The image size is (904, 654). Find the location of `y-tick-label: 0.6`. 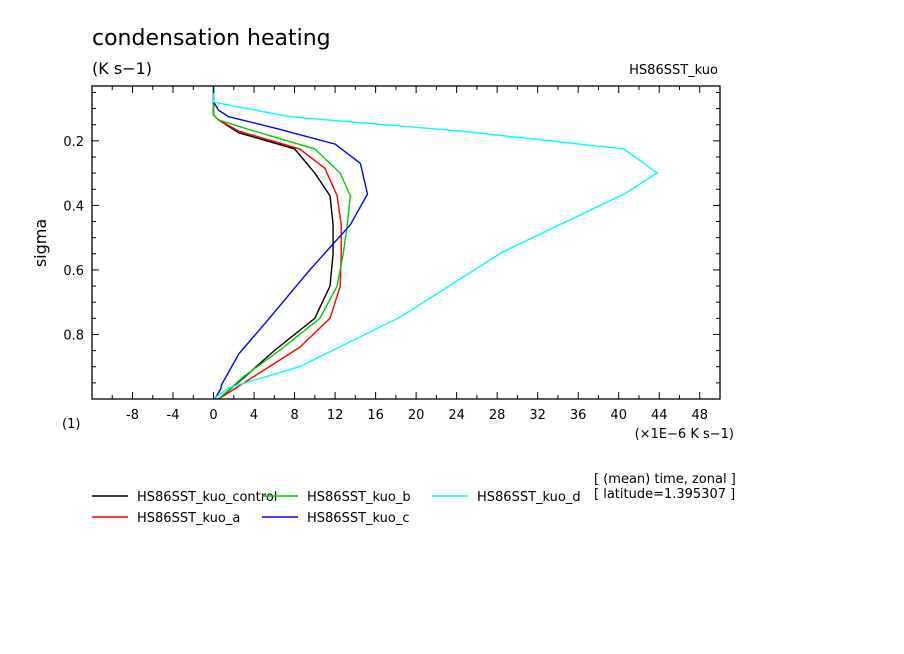

y-tick-label: 0.6 is located at coordinates (73, 271).